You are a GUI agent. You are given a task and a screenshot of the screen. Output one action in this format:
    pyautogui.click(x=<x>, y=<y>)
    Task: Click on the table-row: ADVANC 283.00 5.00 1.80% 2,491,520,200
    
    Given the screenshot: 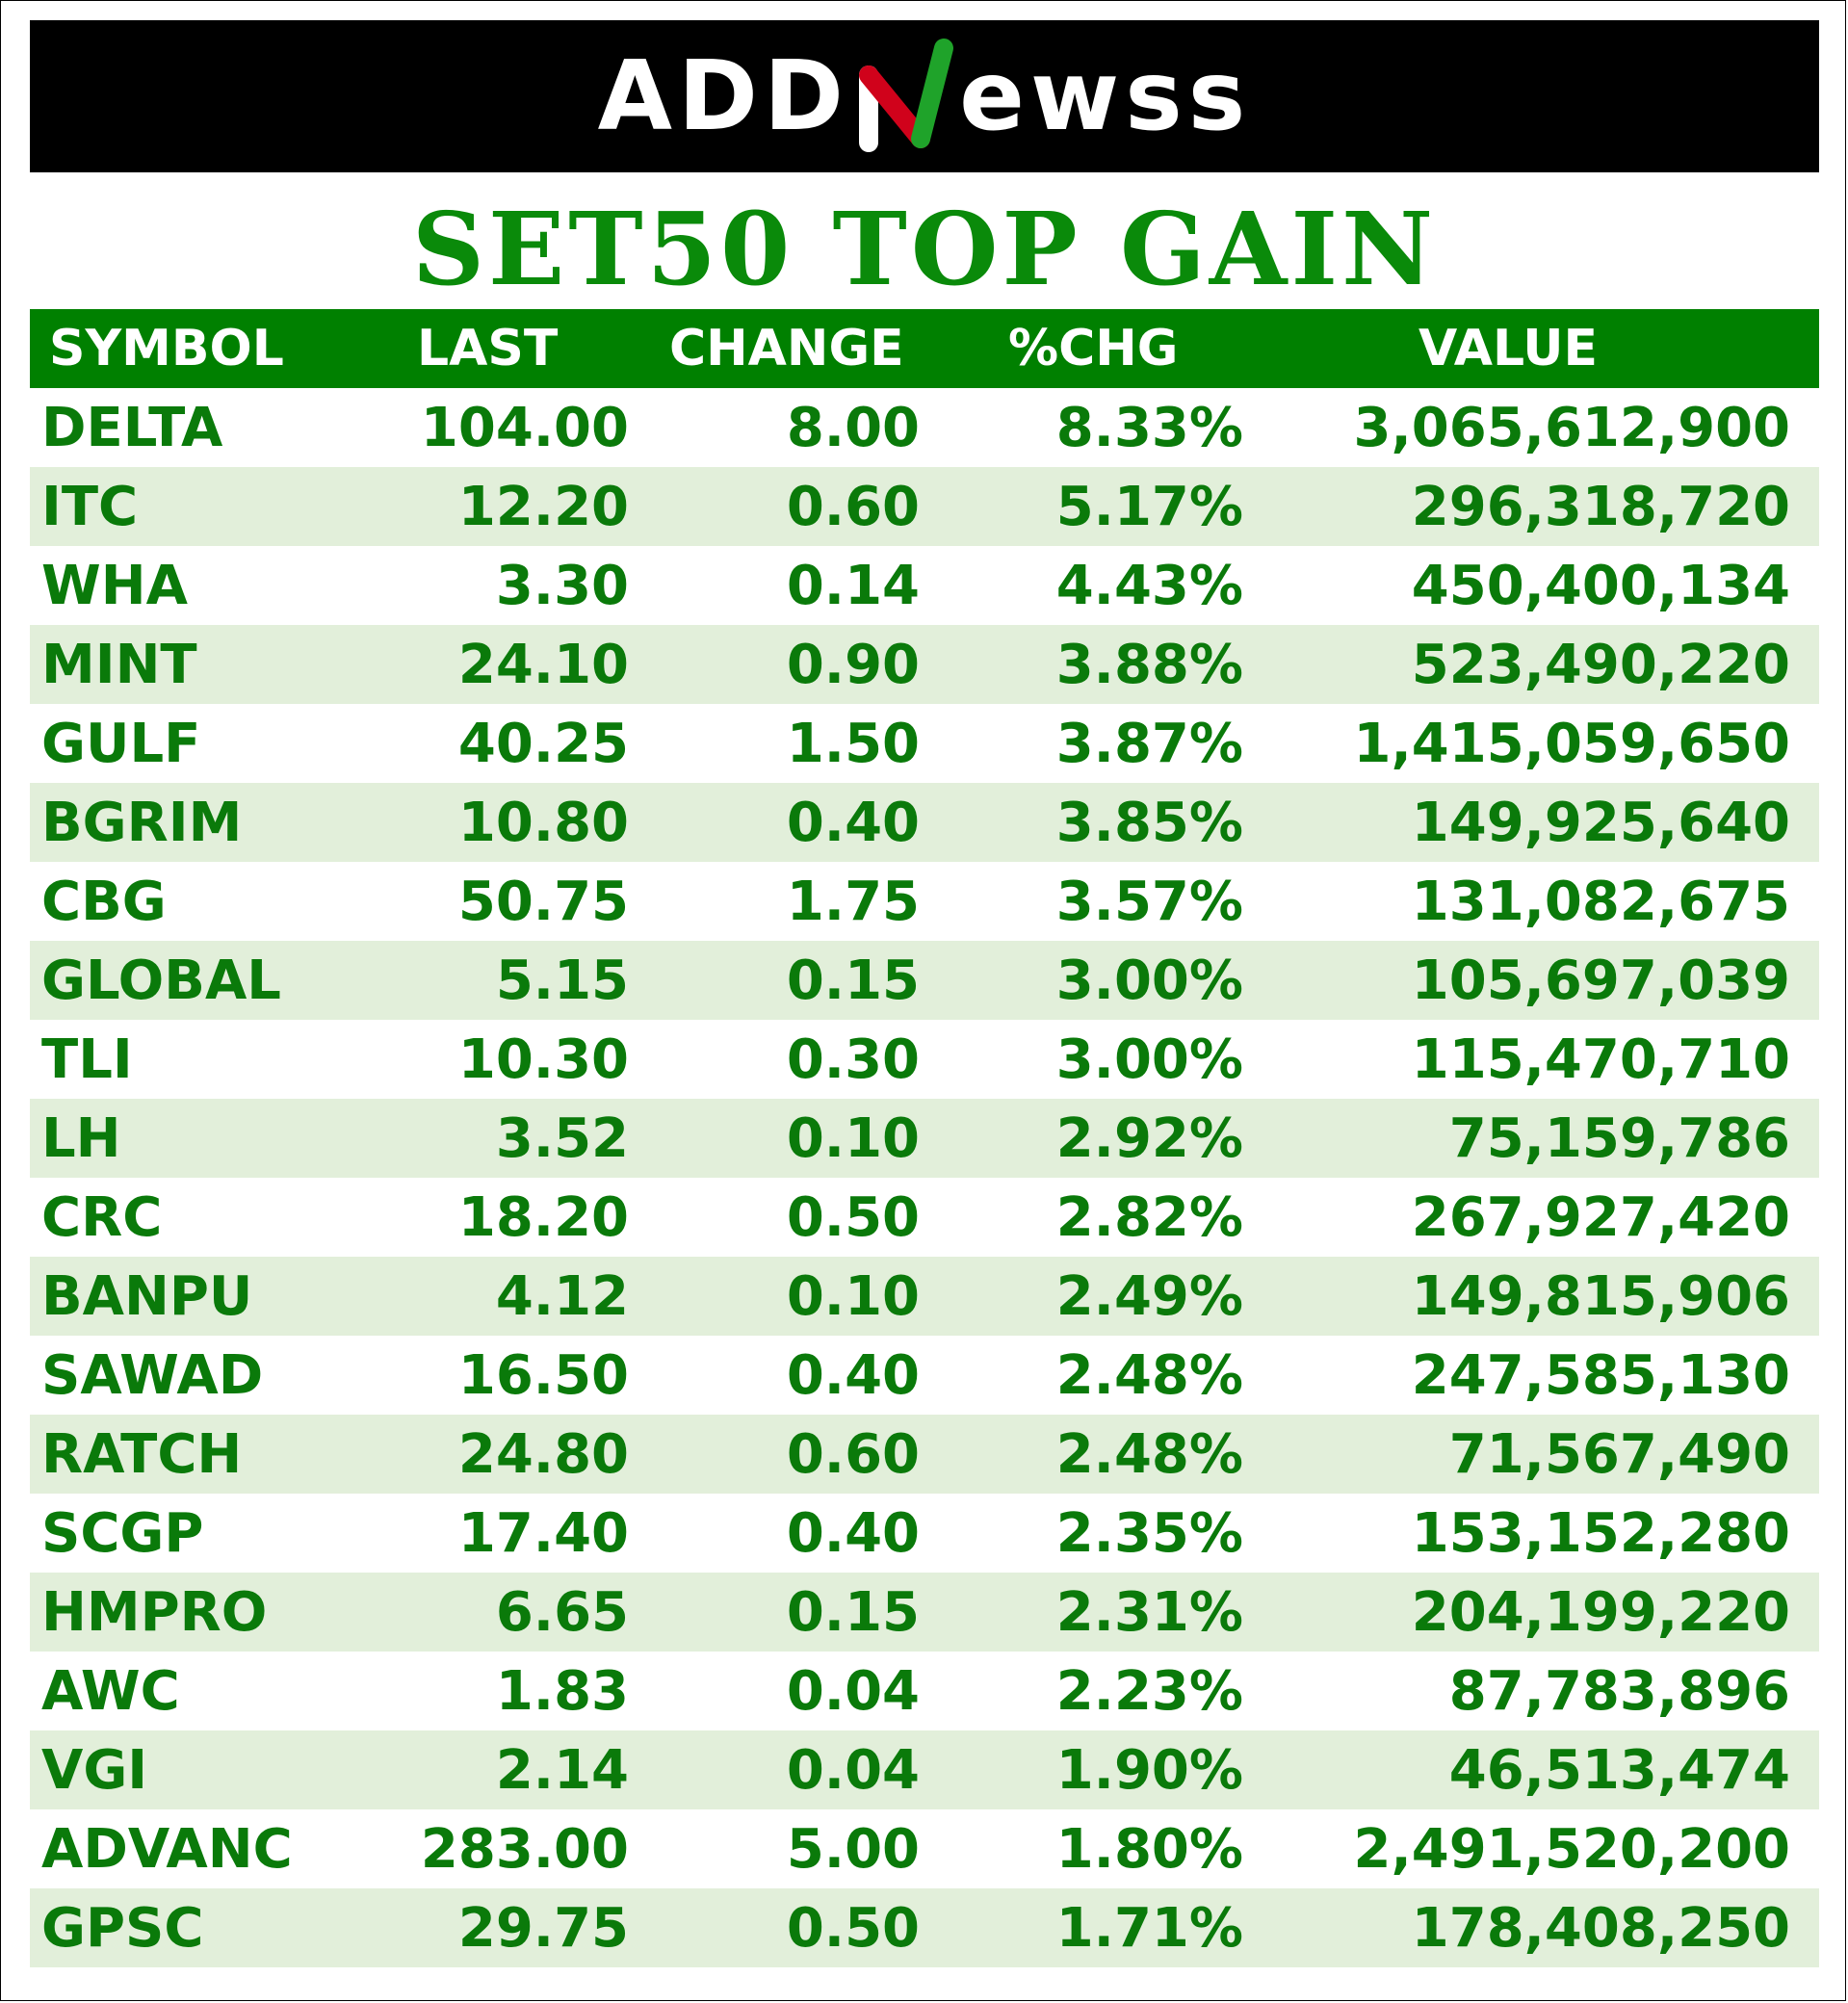 What is the action you would take?
    pyautogui.click(x=925, y=1848)
    